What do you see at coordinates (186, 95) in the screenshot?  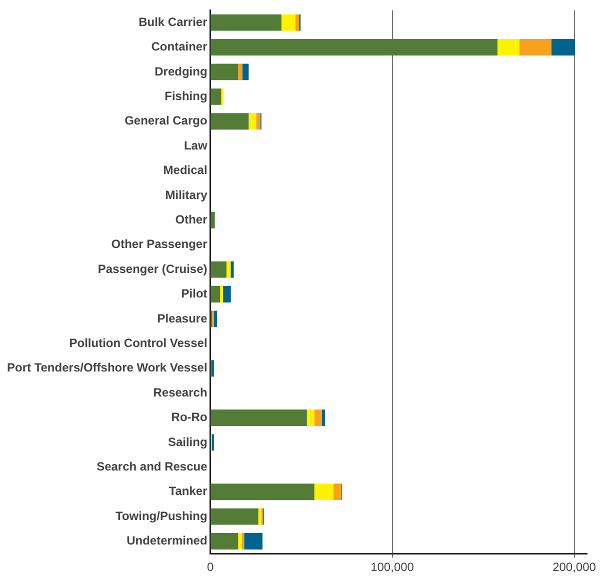 I see `y-tick-label: Fishing` at bounding box center [186, 95].